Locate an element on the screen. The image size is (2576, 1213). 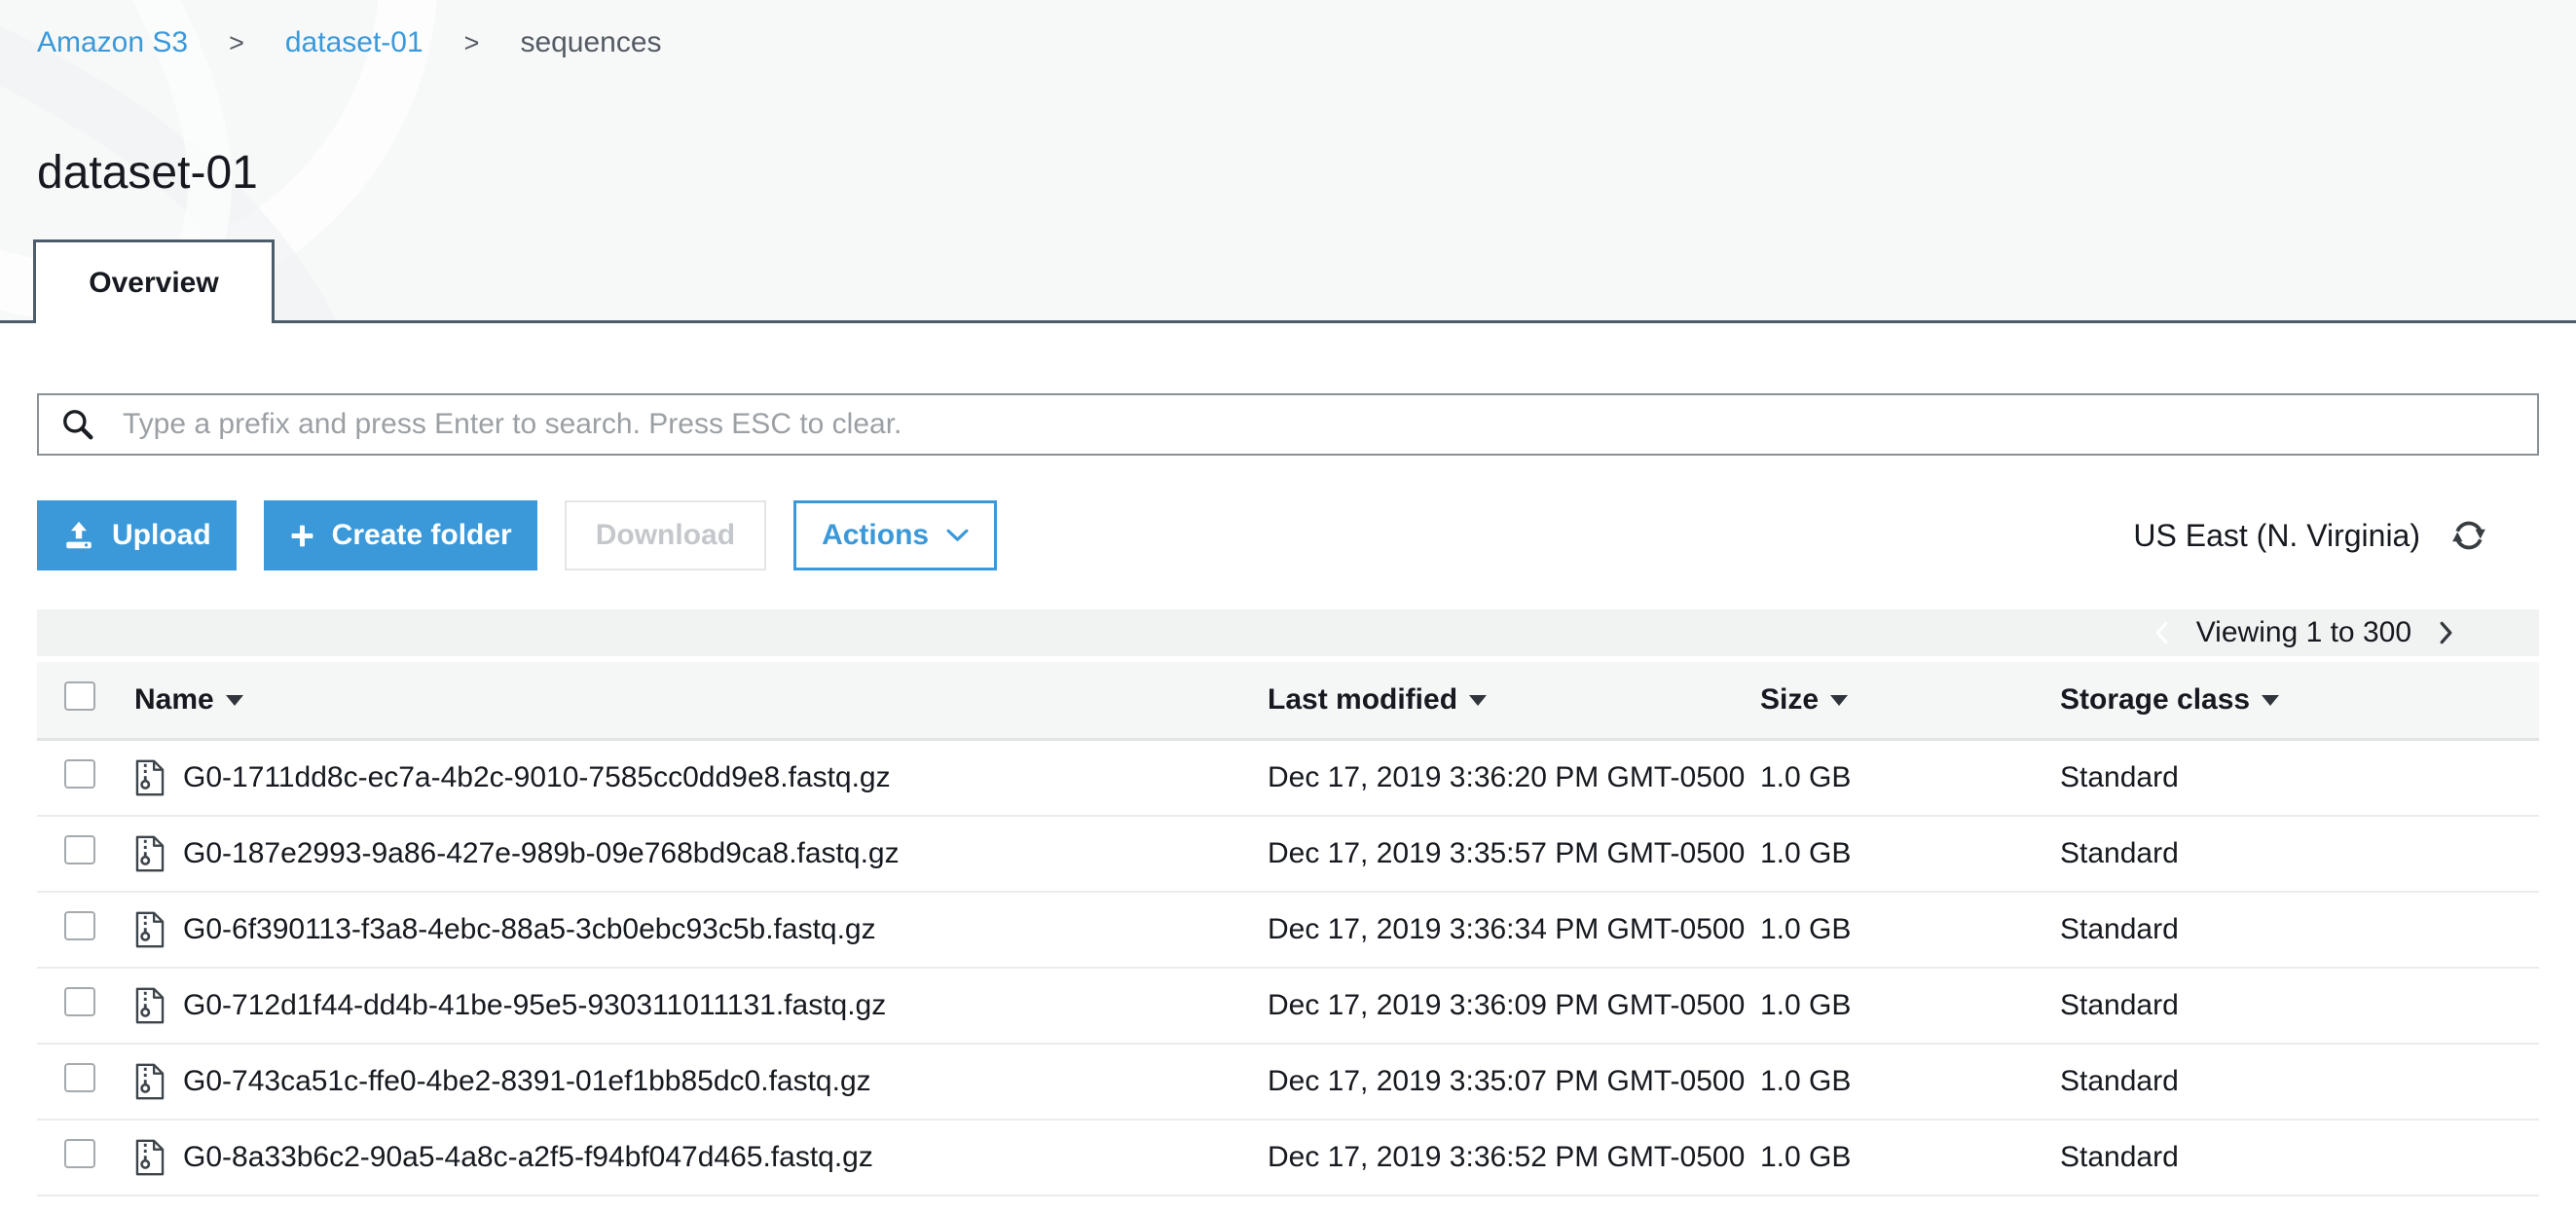
viewing-range-label: Viewing 1 to 300 is located at coordinates (2303, 632).